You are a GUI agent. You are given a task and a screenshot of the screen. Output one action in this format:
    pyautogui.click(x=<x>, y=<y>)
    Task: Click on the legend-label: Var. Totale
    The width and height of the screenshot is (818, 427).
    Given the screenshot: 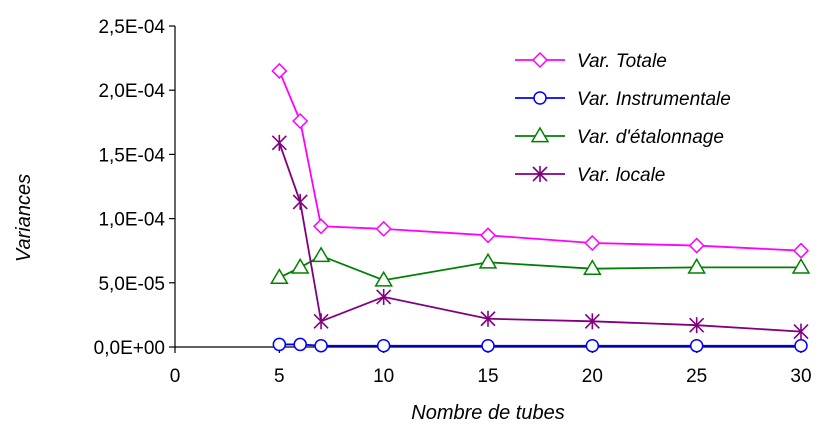 What is the action you would take?
    pyautogui.click(x=622, y=61)
    